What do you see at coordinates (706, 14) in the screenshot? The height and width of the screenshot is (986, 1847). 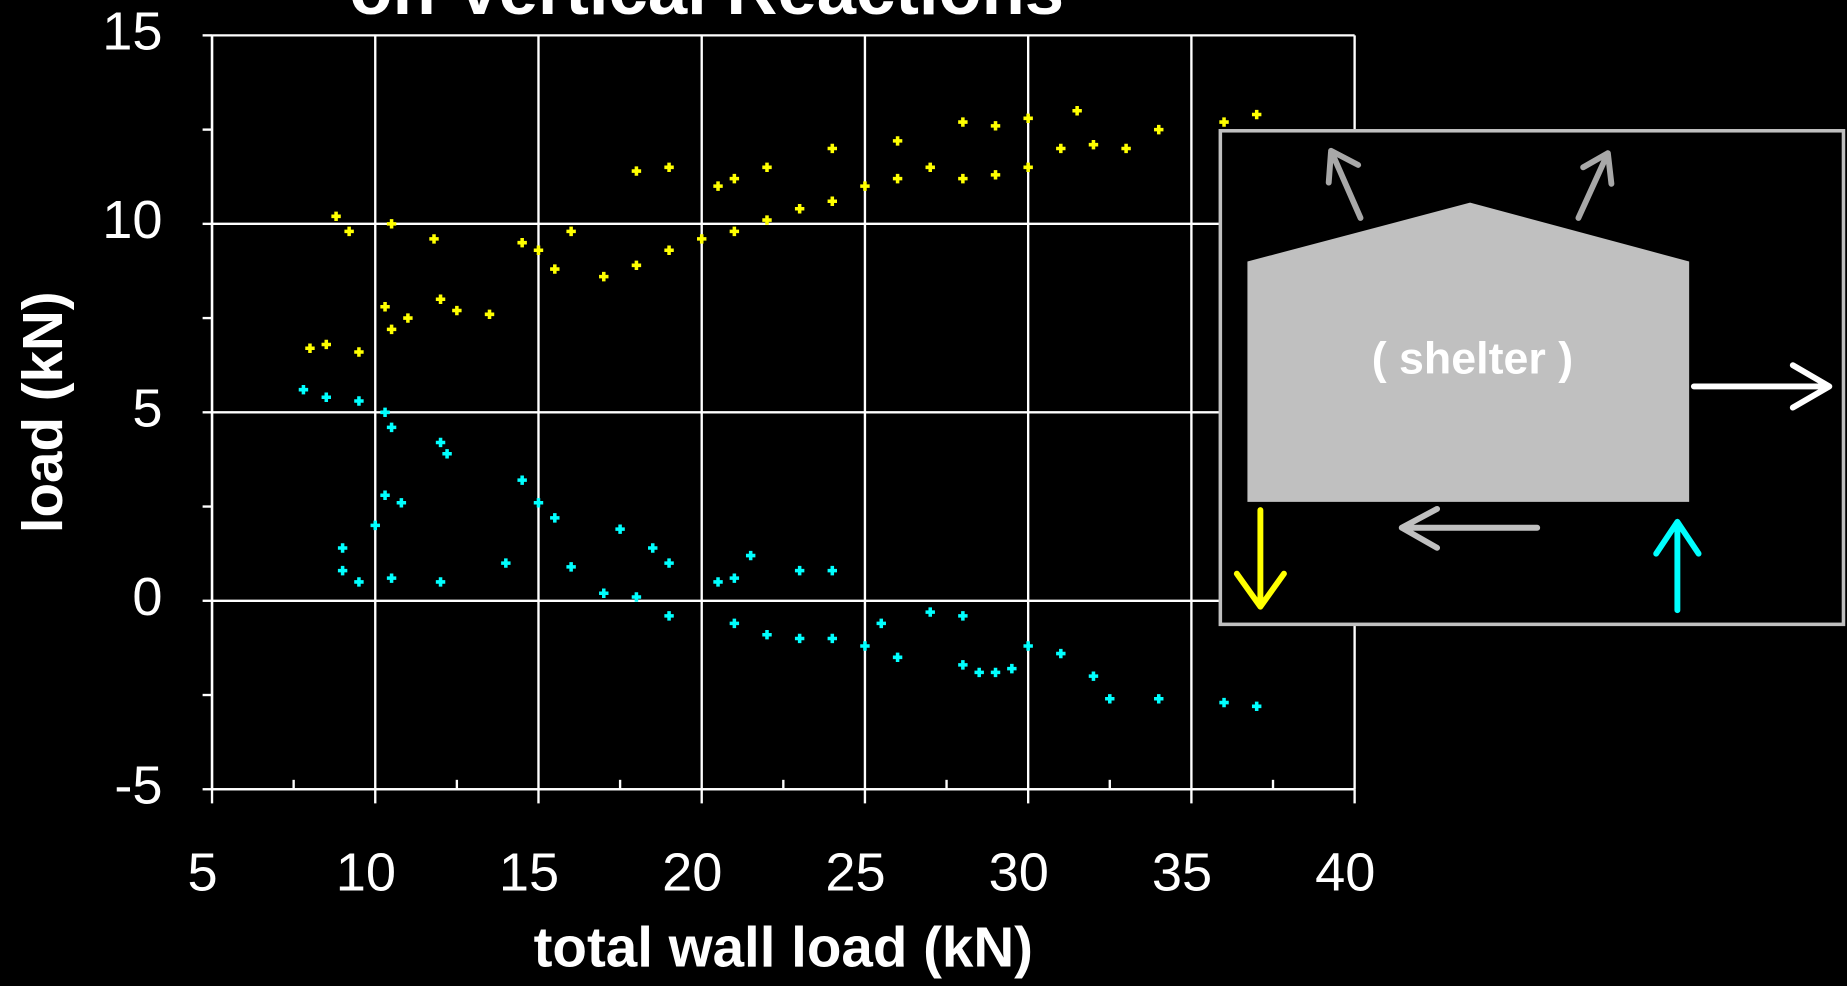 I see `chart-title: on Vertical Reactions` at bounding box center [706, 14].